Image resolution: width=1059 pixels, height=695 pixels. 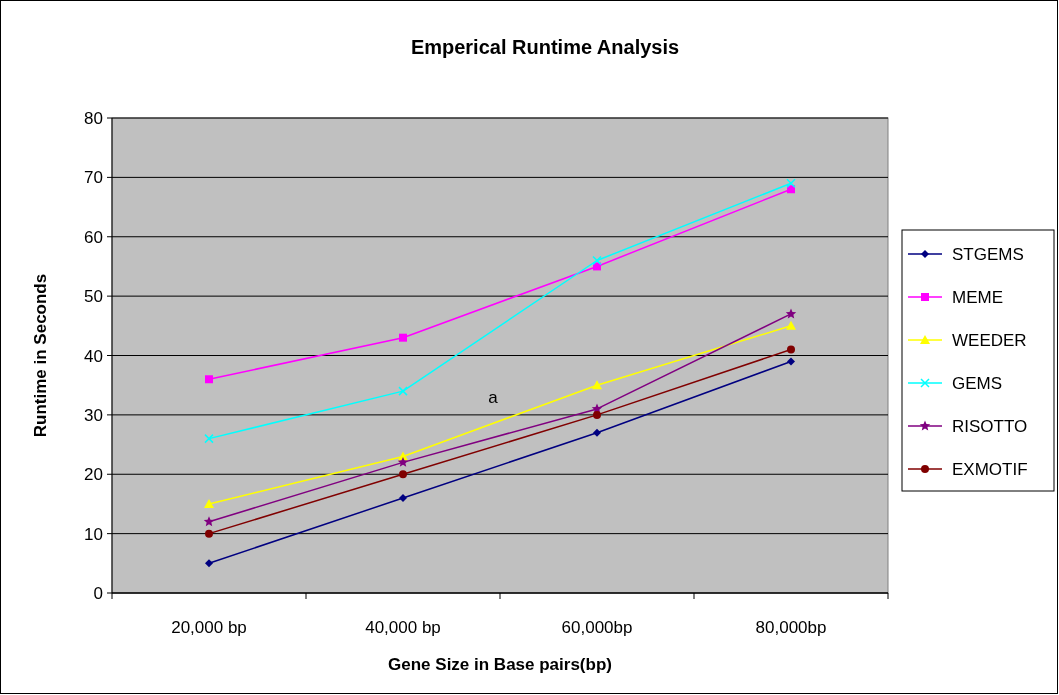 What do you see at coordinates (989, 340) in the screenshot?
I see `legend-label: WEEDER` at bounding box center [989, 340].